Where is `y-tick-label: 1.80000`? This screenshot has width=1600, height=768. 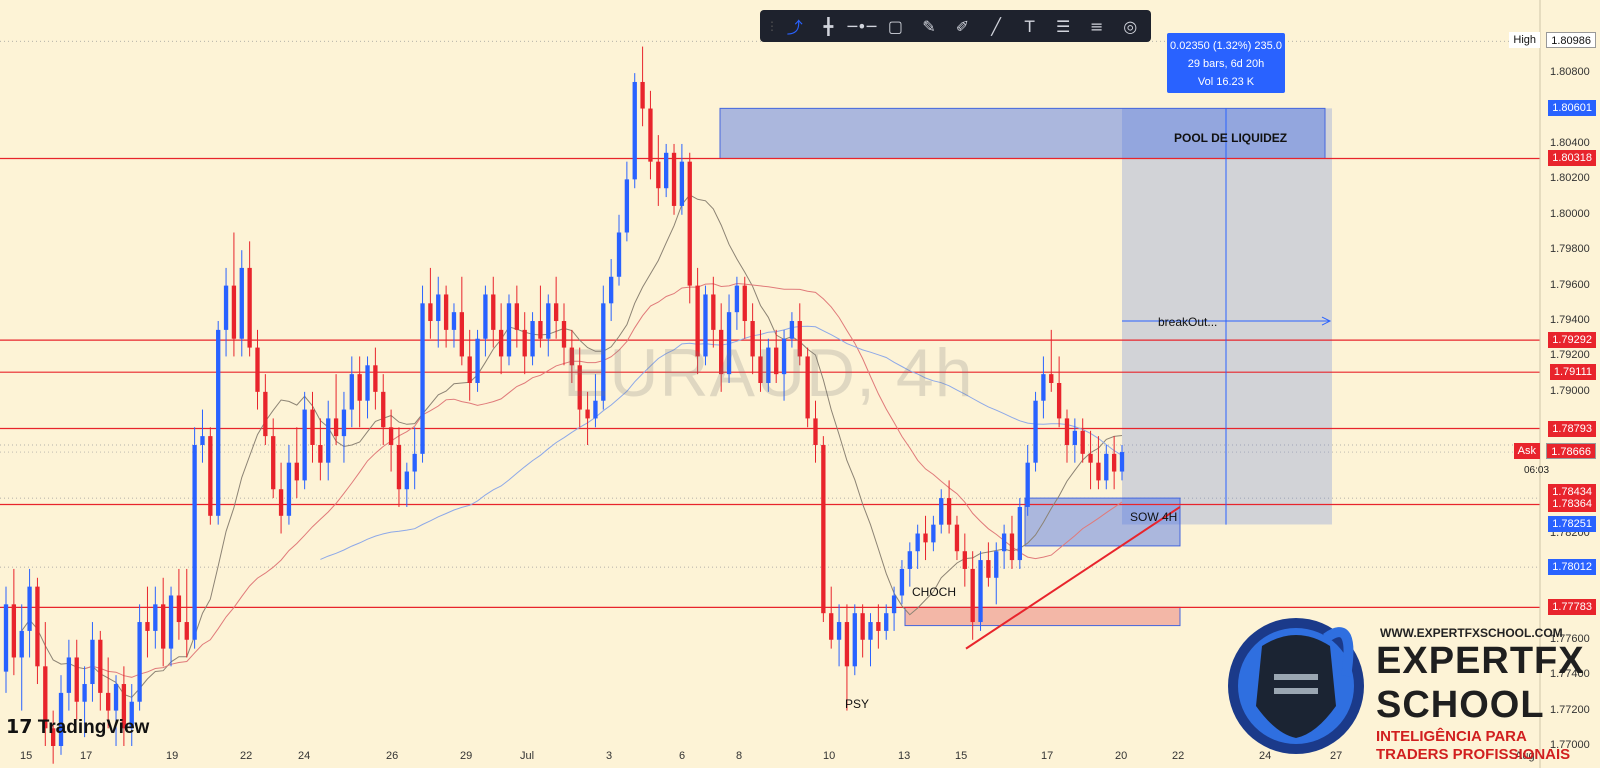
y-tick-label: 1.80000 is located at coordinates (1570, 213).